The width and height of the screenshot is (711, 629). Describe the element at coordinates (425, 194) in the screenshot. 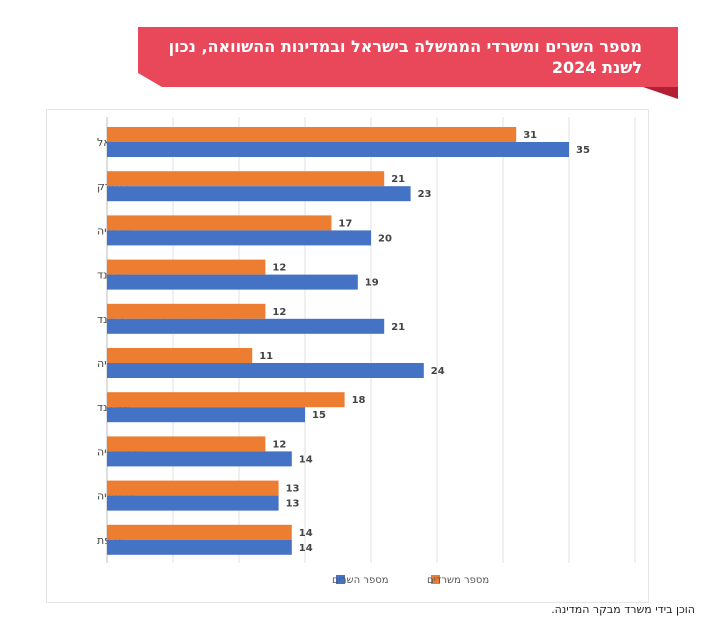

I see `data-label: 23` at that location.